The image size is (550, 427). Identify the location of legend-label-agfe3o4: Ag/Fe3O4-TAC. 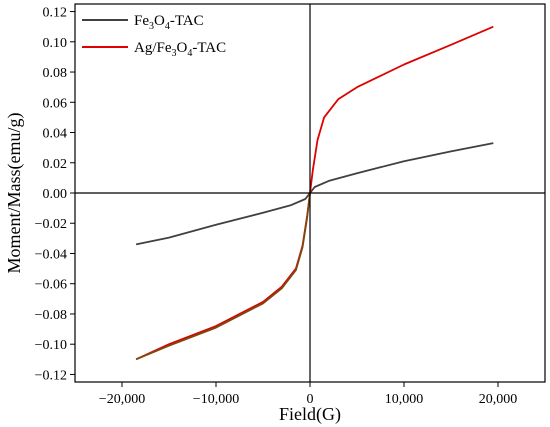
(180, 49).